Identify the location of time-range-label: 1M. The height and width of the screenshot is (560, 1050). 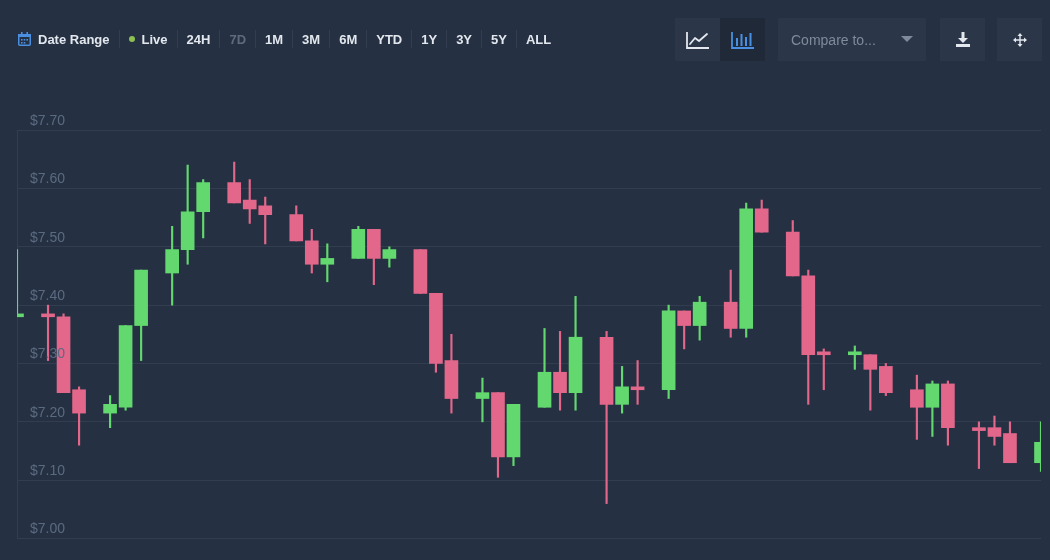
(274, 39).